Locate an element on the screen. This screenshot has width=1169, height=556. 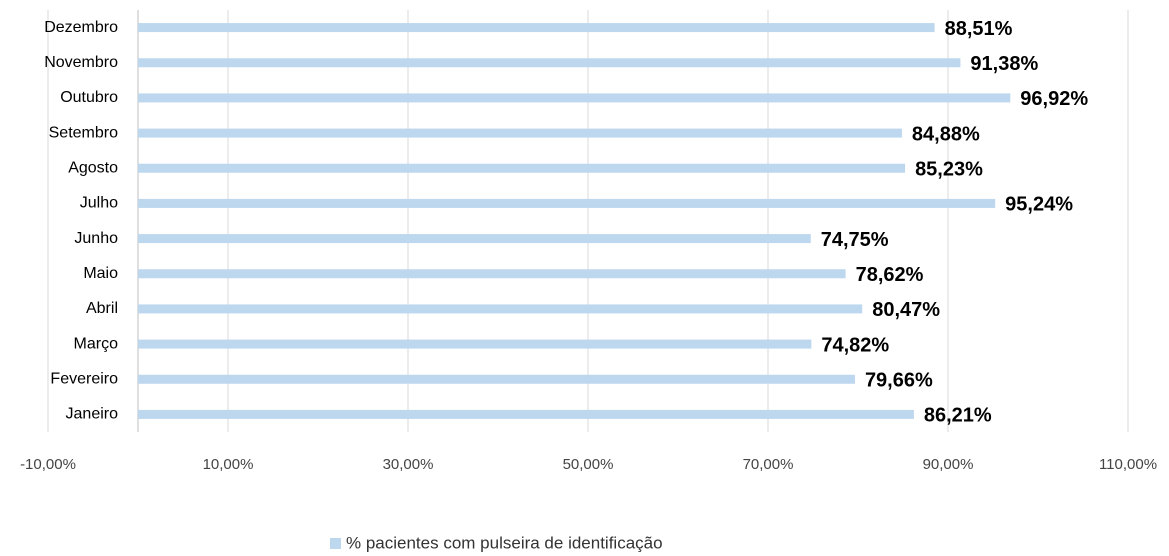
x-tick-label: 10,00% is located at coordinates (228, 464).